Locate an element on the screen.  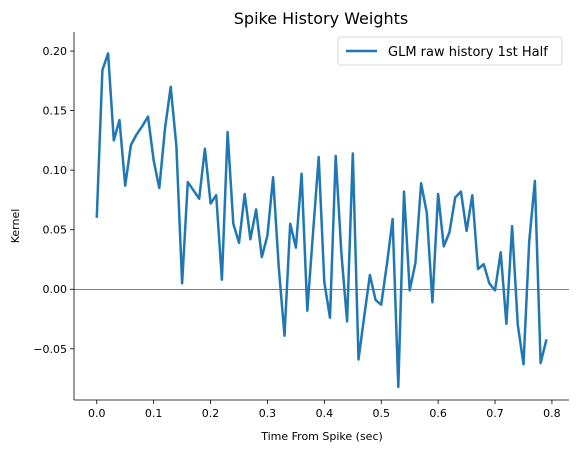
x-tick-label: 0.1 is located at coordinates (154, 413).